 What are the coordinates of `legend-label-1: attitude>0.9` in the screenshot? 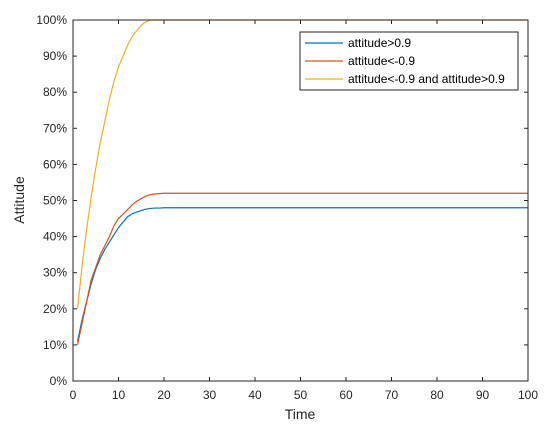 It's located at (379, 43).